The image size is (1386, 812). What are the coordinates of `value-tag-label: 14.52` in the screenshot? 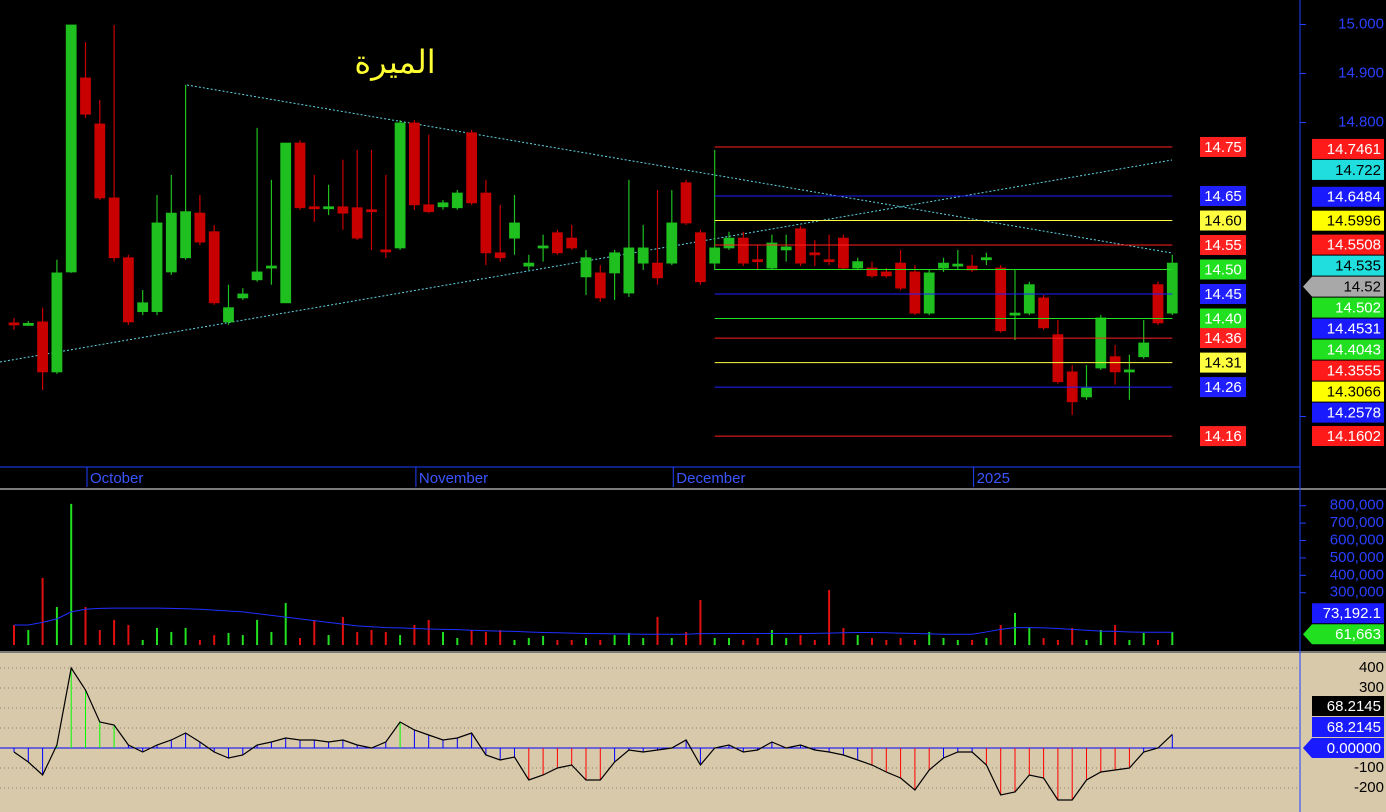 It's located at (1362, 287).